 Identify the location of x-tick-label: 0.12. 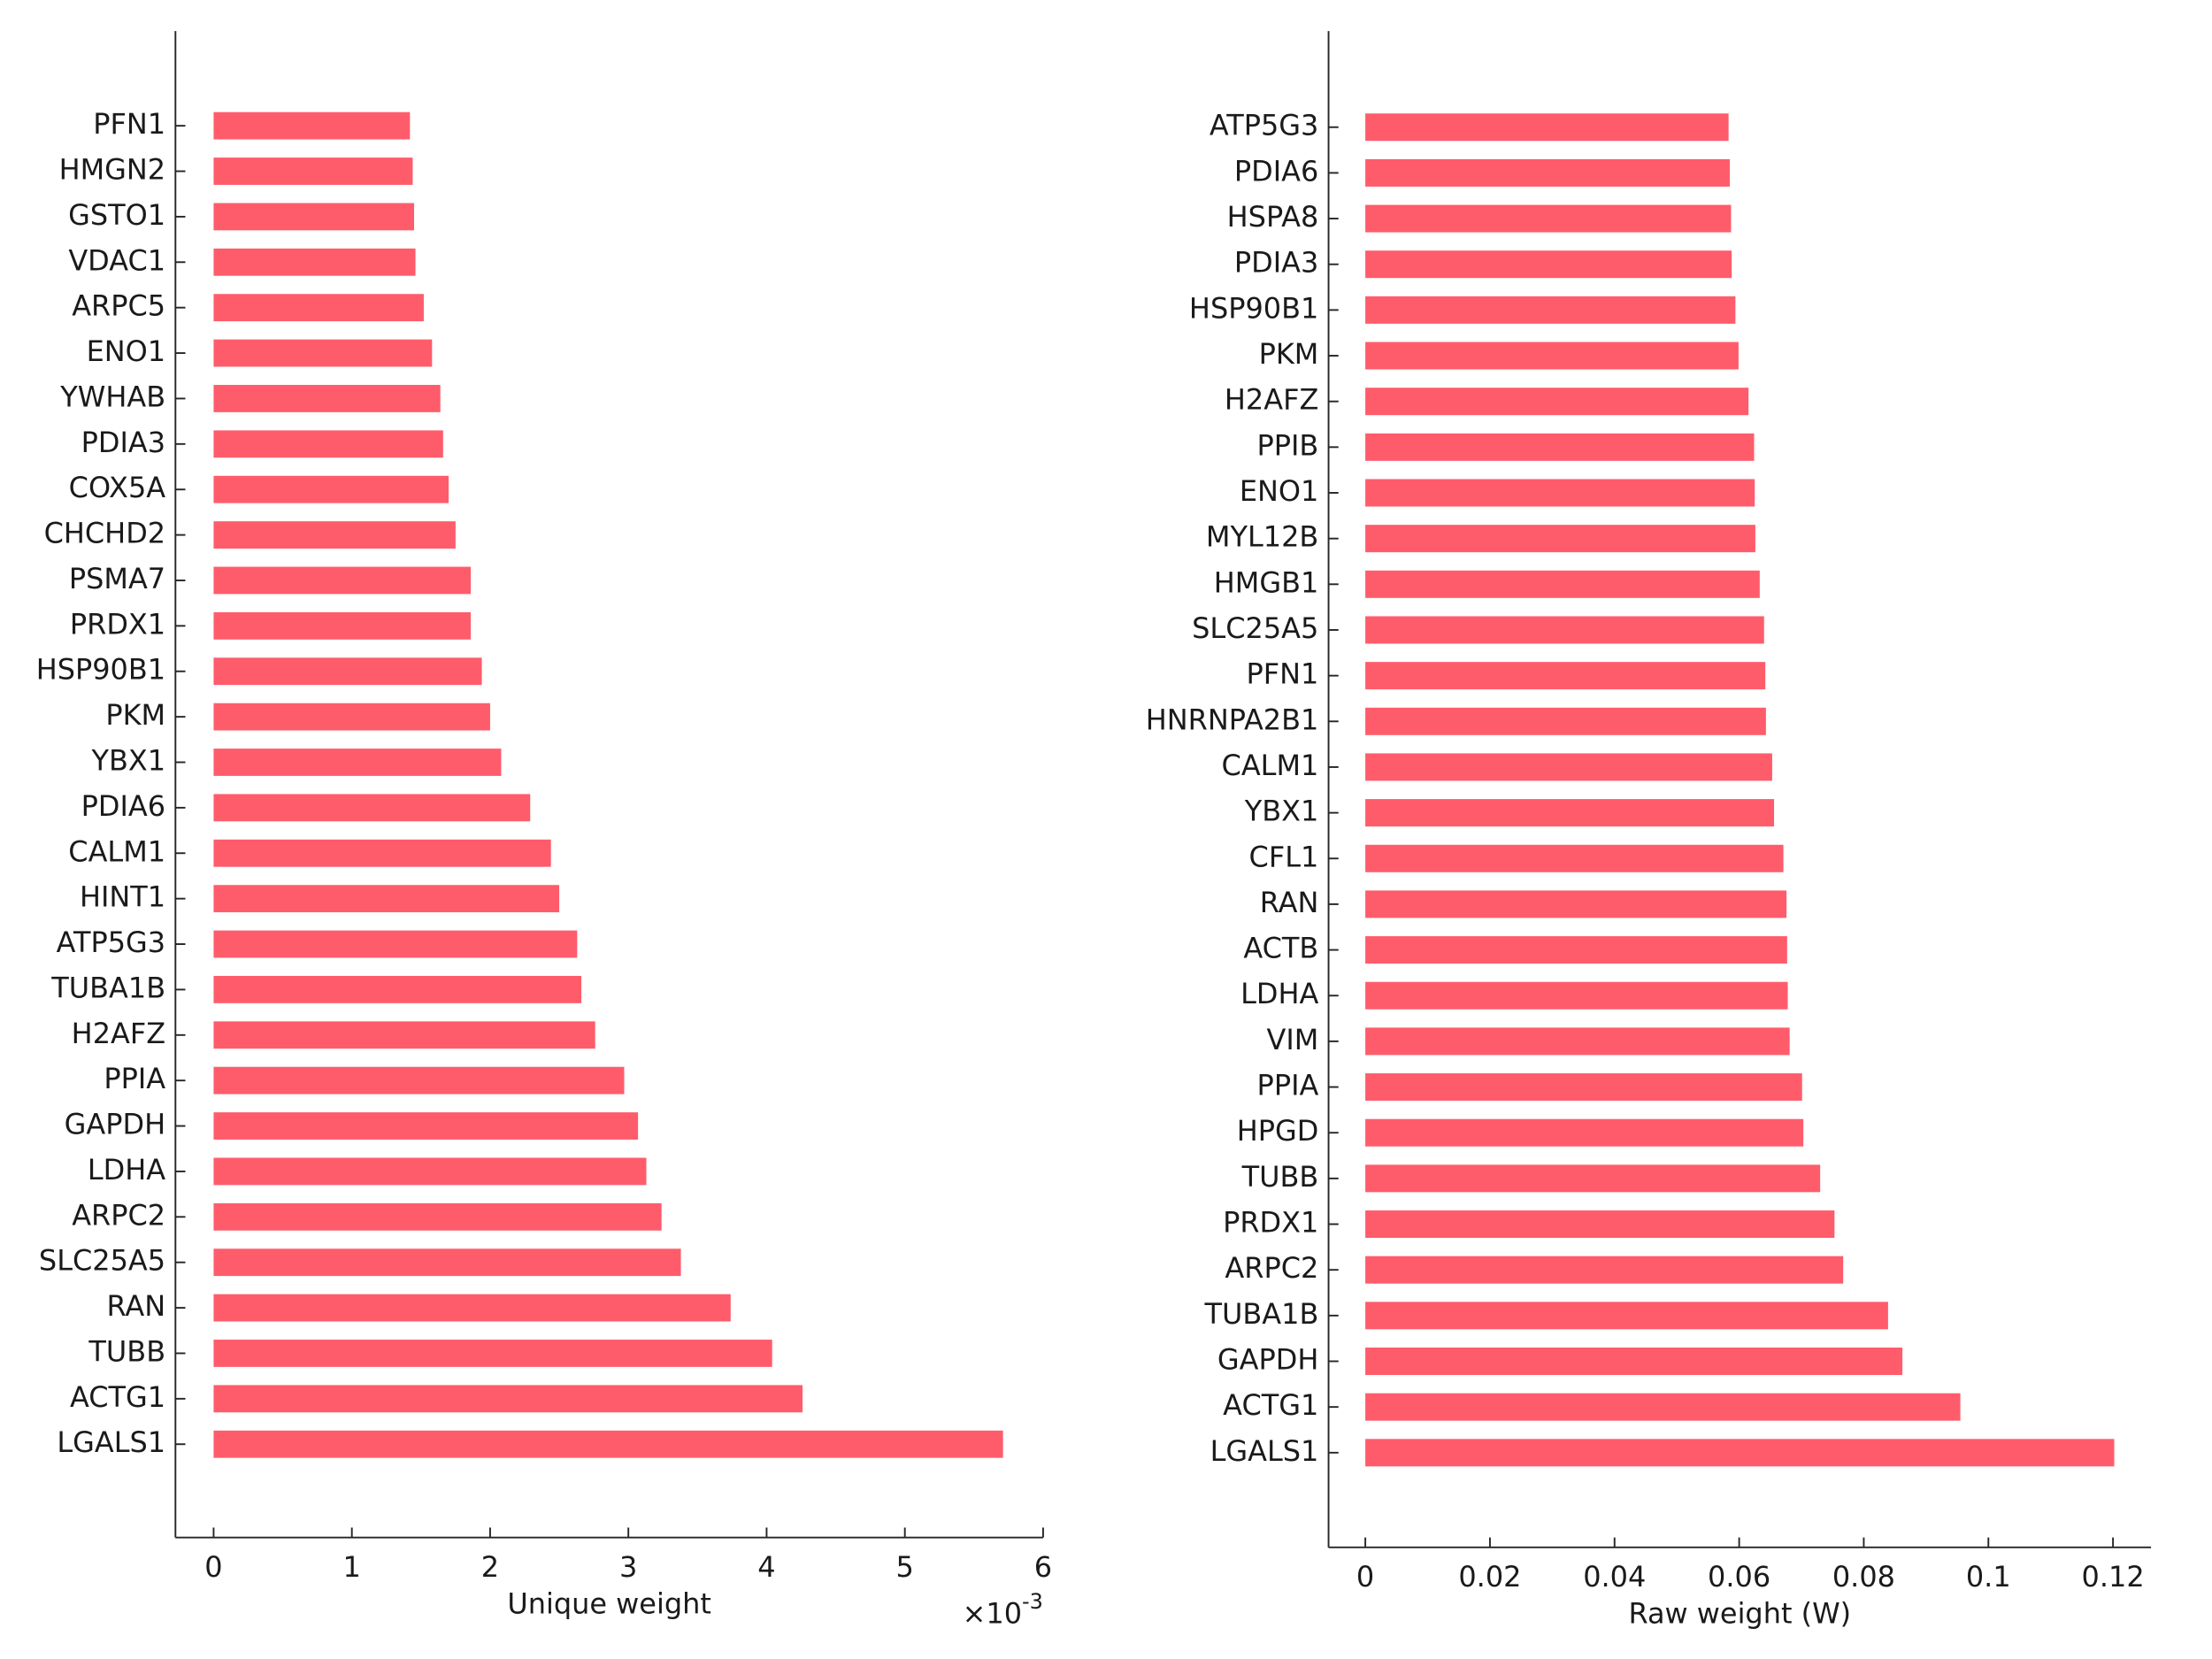
(2113, 1577).